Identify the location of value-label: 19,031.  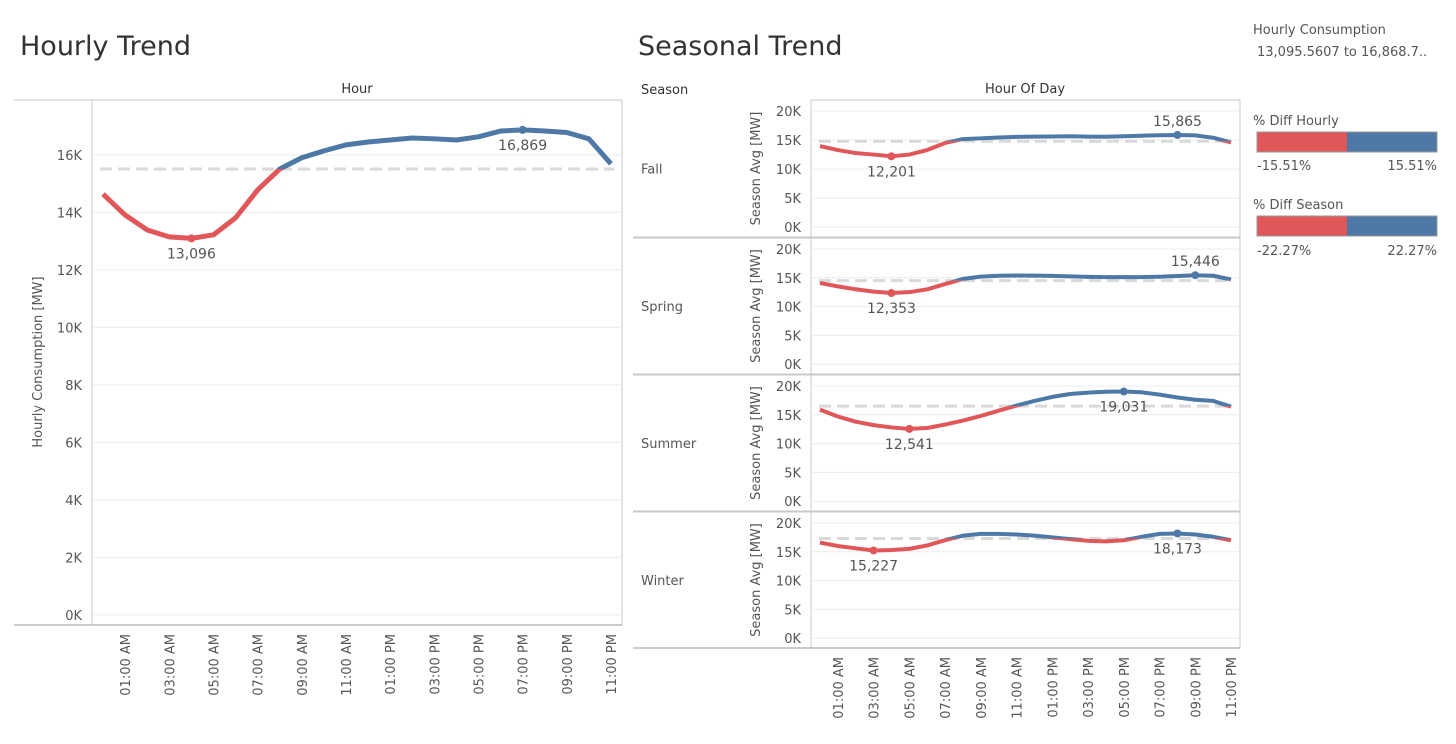
(1123, 408).